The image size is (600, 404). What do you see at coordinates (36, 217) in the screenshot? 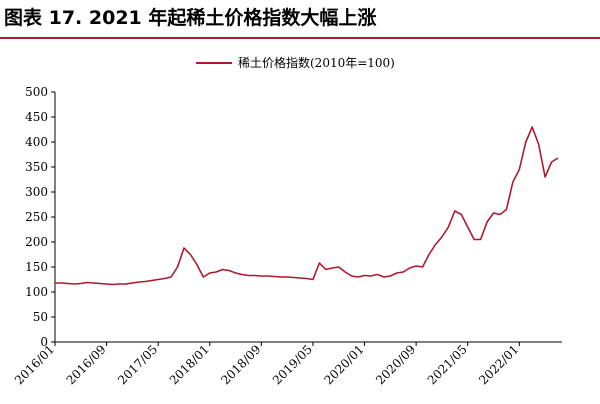
I see `y-tick-label: 250` at bounding box center [36, 217].